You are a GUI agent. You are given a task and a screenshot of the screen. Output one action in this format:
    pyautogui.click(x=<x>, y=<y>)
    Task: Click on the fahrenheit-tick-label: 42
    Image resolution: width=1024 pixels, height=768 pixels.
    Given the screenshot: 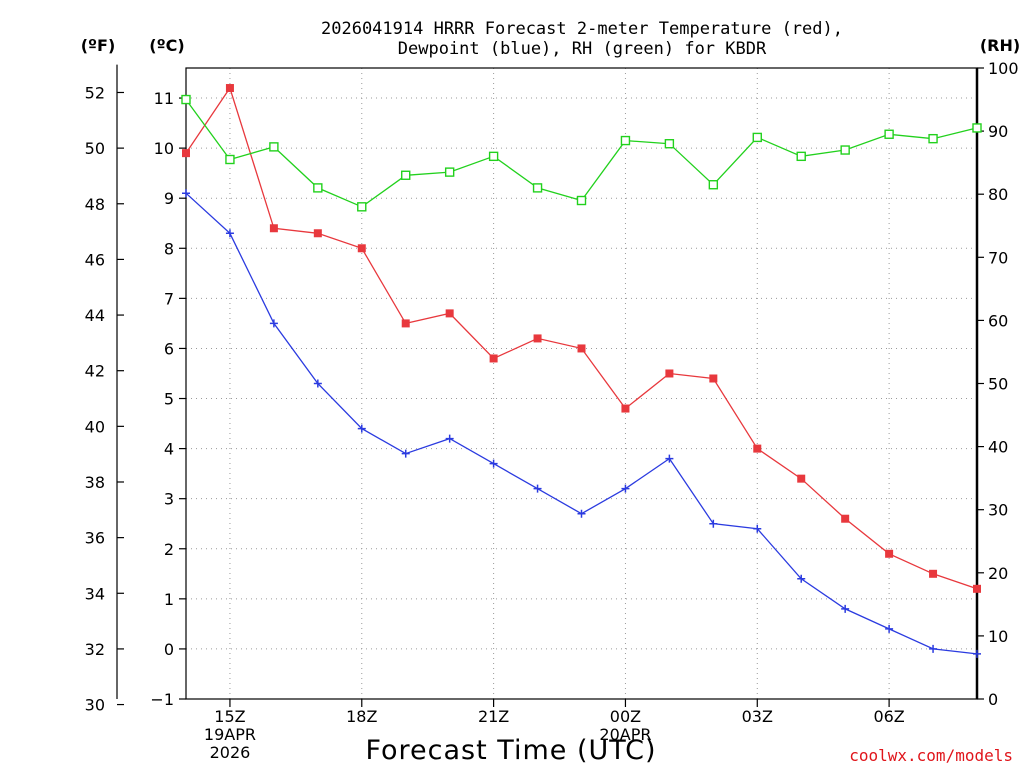 What is the action you would take?
    pyautogui.click(x=95, y=371)
    